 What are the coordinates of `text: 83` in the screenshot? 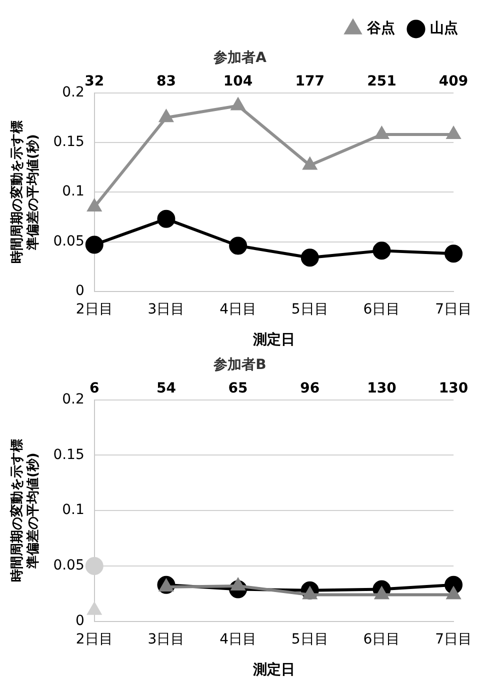 It's located at (166, 81).